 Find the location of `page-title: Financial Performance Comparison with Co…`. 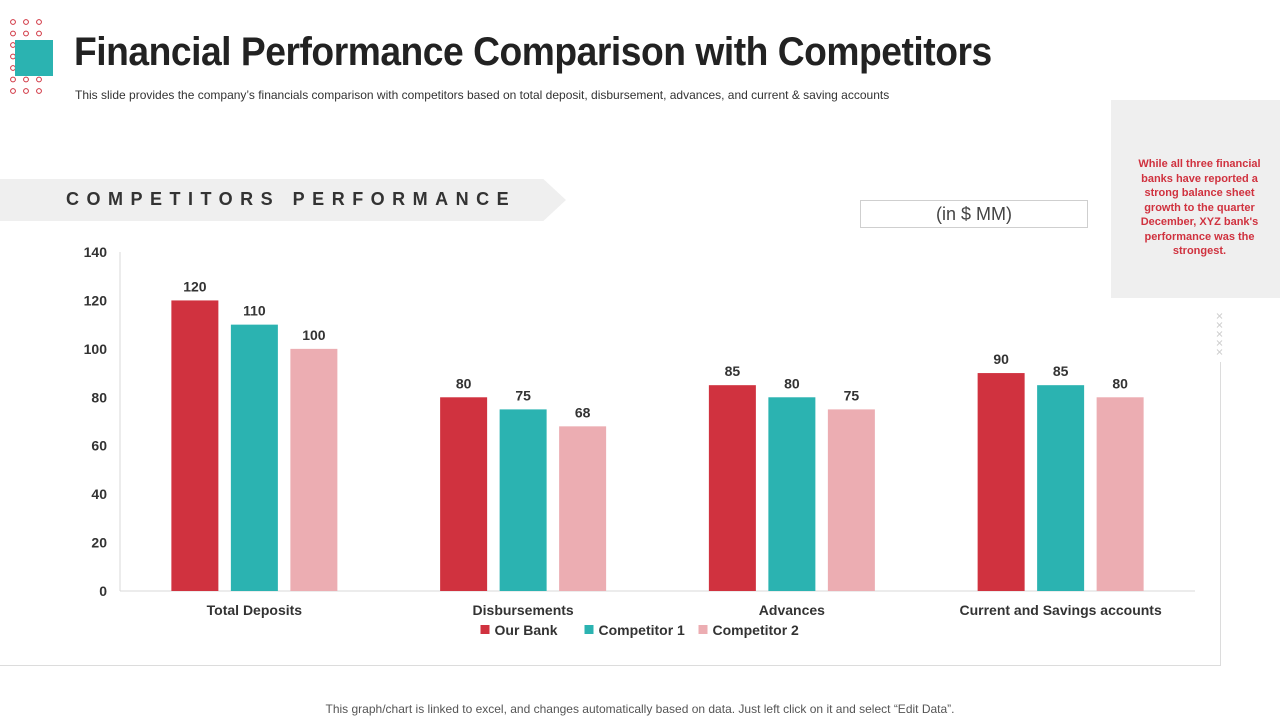

page-title: Financial Performance Comparison with Co… is located at coordinates (533, 52).